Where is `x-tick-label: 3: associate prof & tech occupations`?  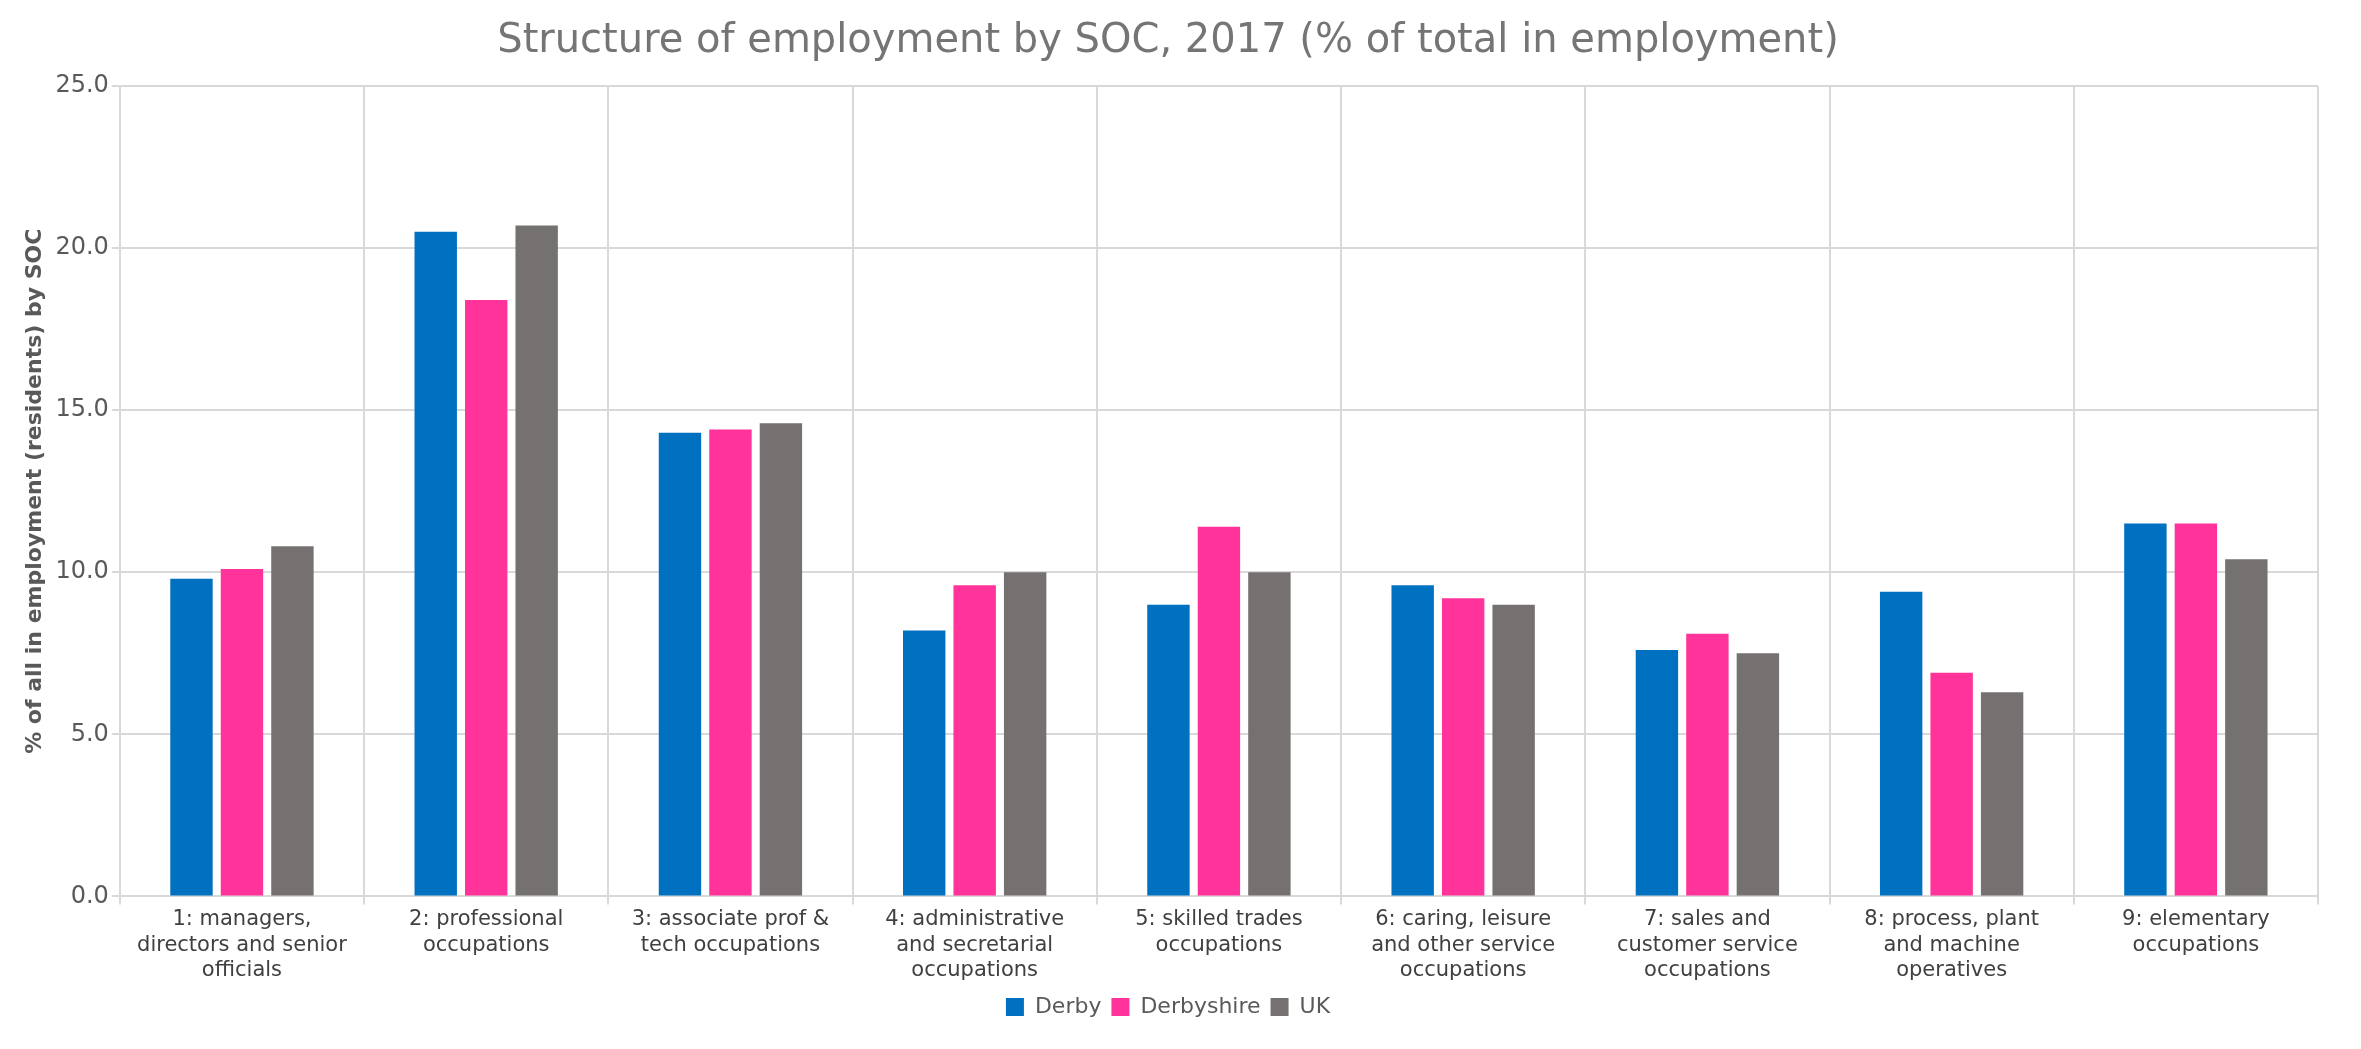
x-tick-label: 3: associate prof & tech occupations is located at coordinates (730, 931).